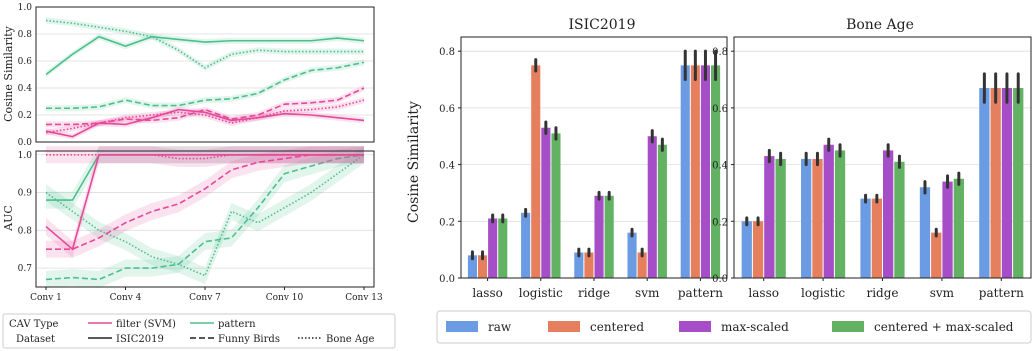  Describe the element at coordinates (500, 327) in the screenshot. I see `legend-label-raw: raw` at that location.